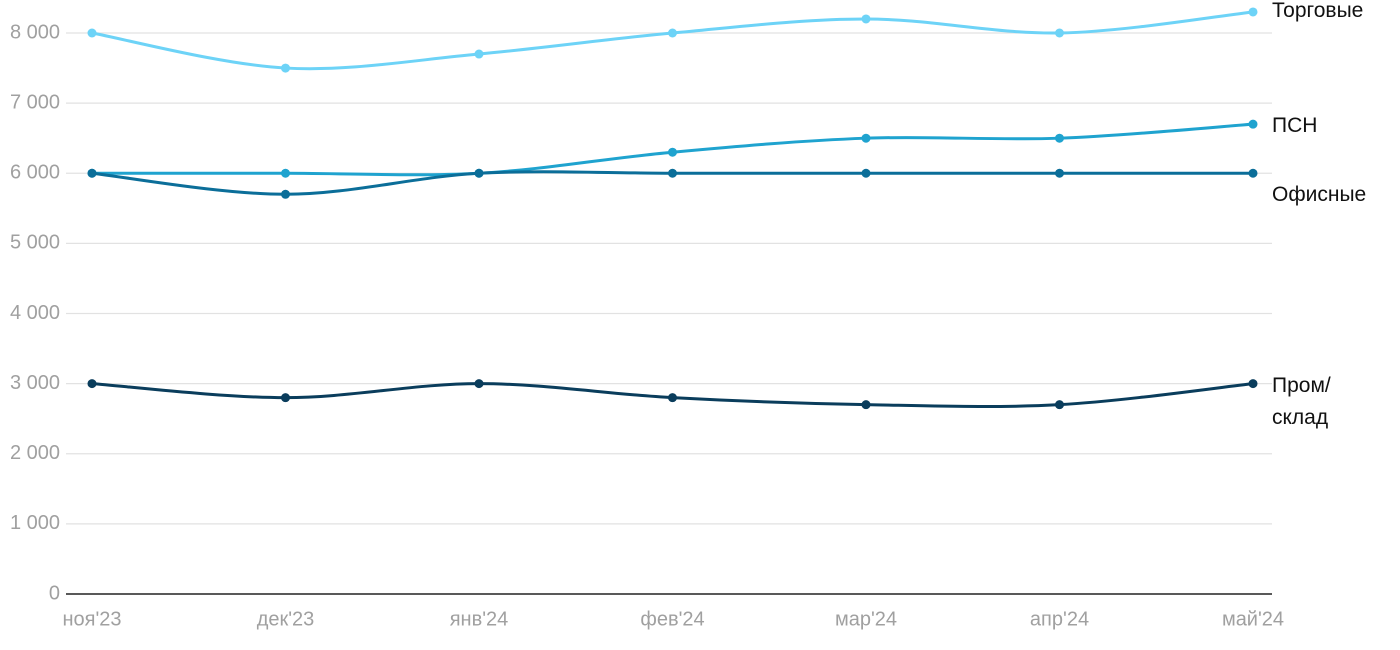 Image resolution: width=1400 pixels, height=650 pixels. Describe the element at coordinates (35, 243) in the screenshot. I see `y-tick-label: 5 000` at that location.